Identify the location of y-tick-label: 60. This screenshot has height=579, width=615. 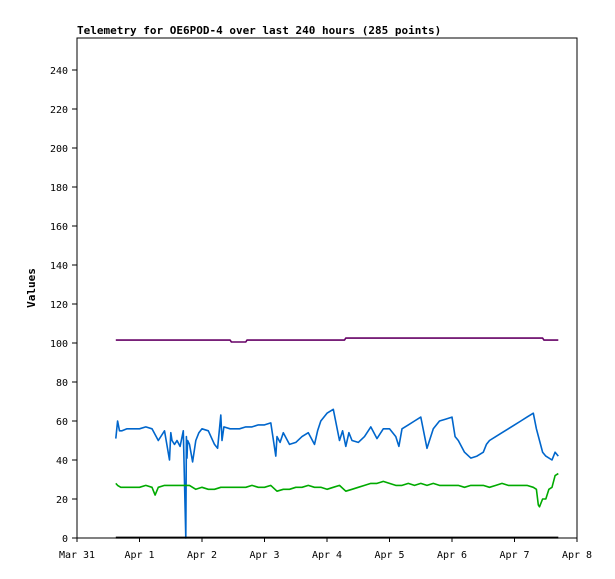
(62, 422).